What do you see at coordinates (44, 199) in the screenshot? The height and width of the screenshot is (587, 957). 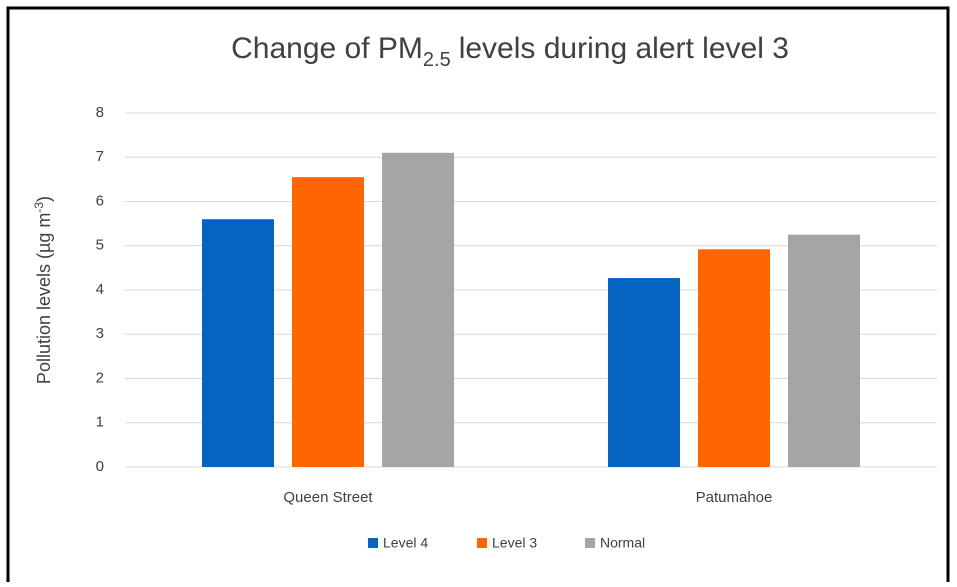 I see `y-label-end: )` at bounding box center [44, 199].